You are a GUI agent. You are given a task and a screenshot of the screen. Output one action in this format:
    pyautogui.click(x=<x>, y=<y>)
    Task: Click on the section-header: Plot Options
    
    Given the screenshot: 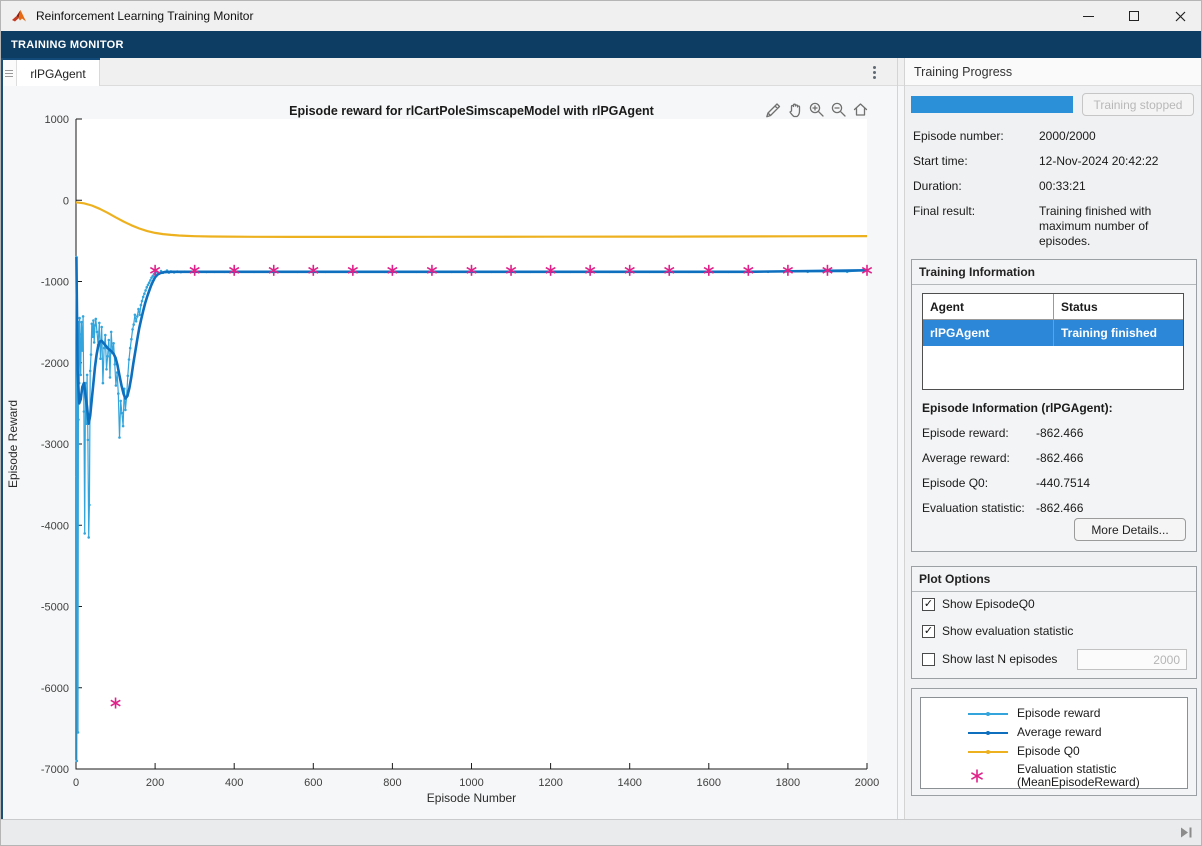 What is the action you would take?
    pyautogui.click(x=1054, y=579)
    